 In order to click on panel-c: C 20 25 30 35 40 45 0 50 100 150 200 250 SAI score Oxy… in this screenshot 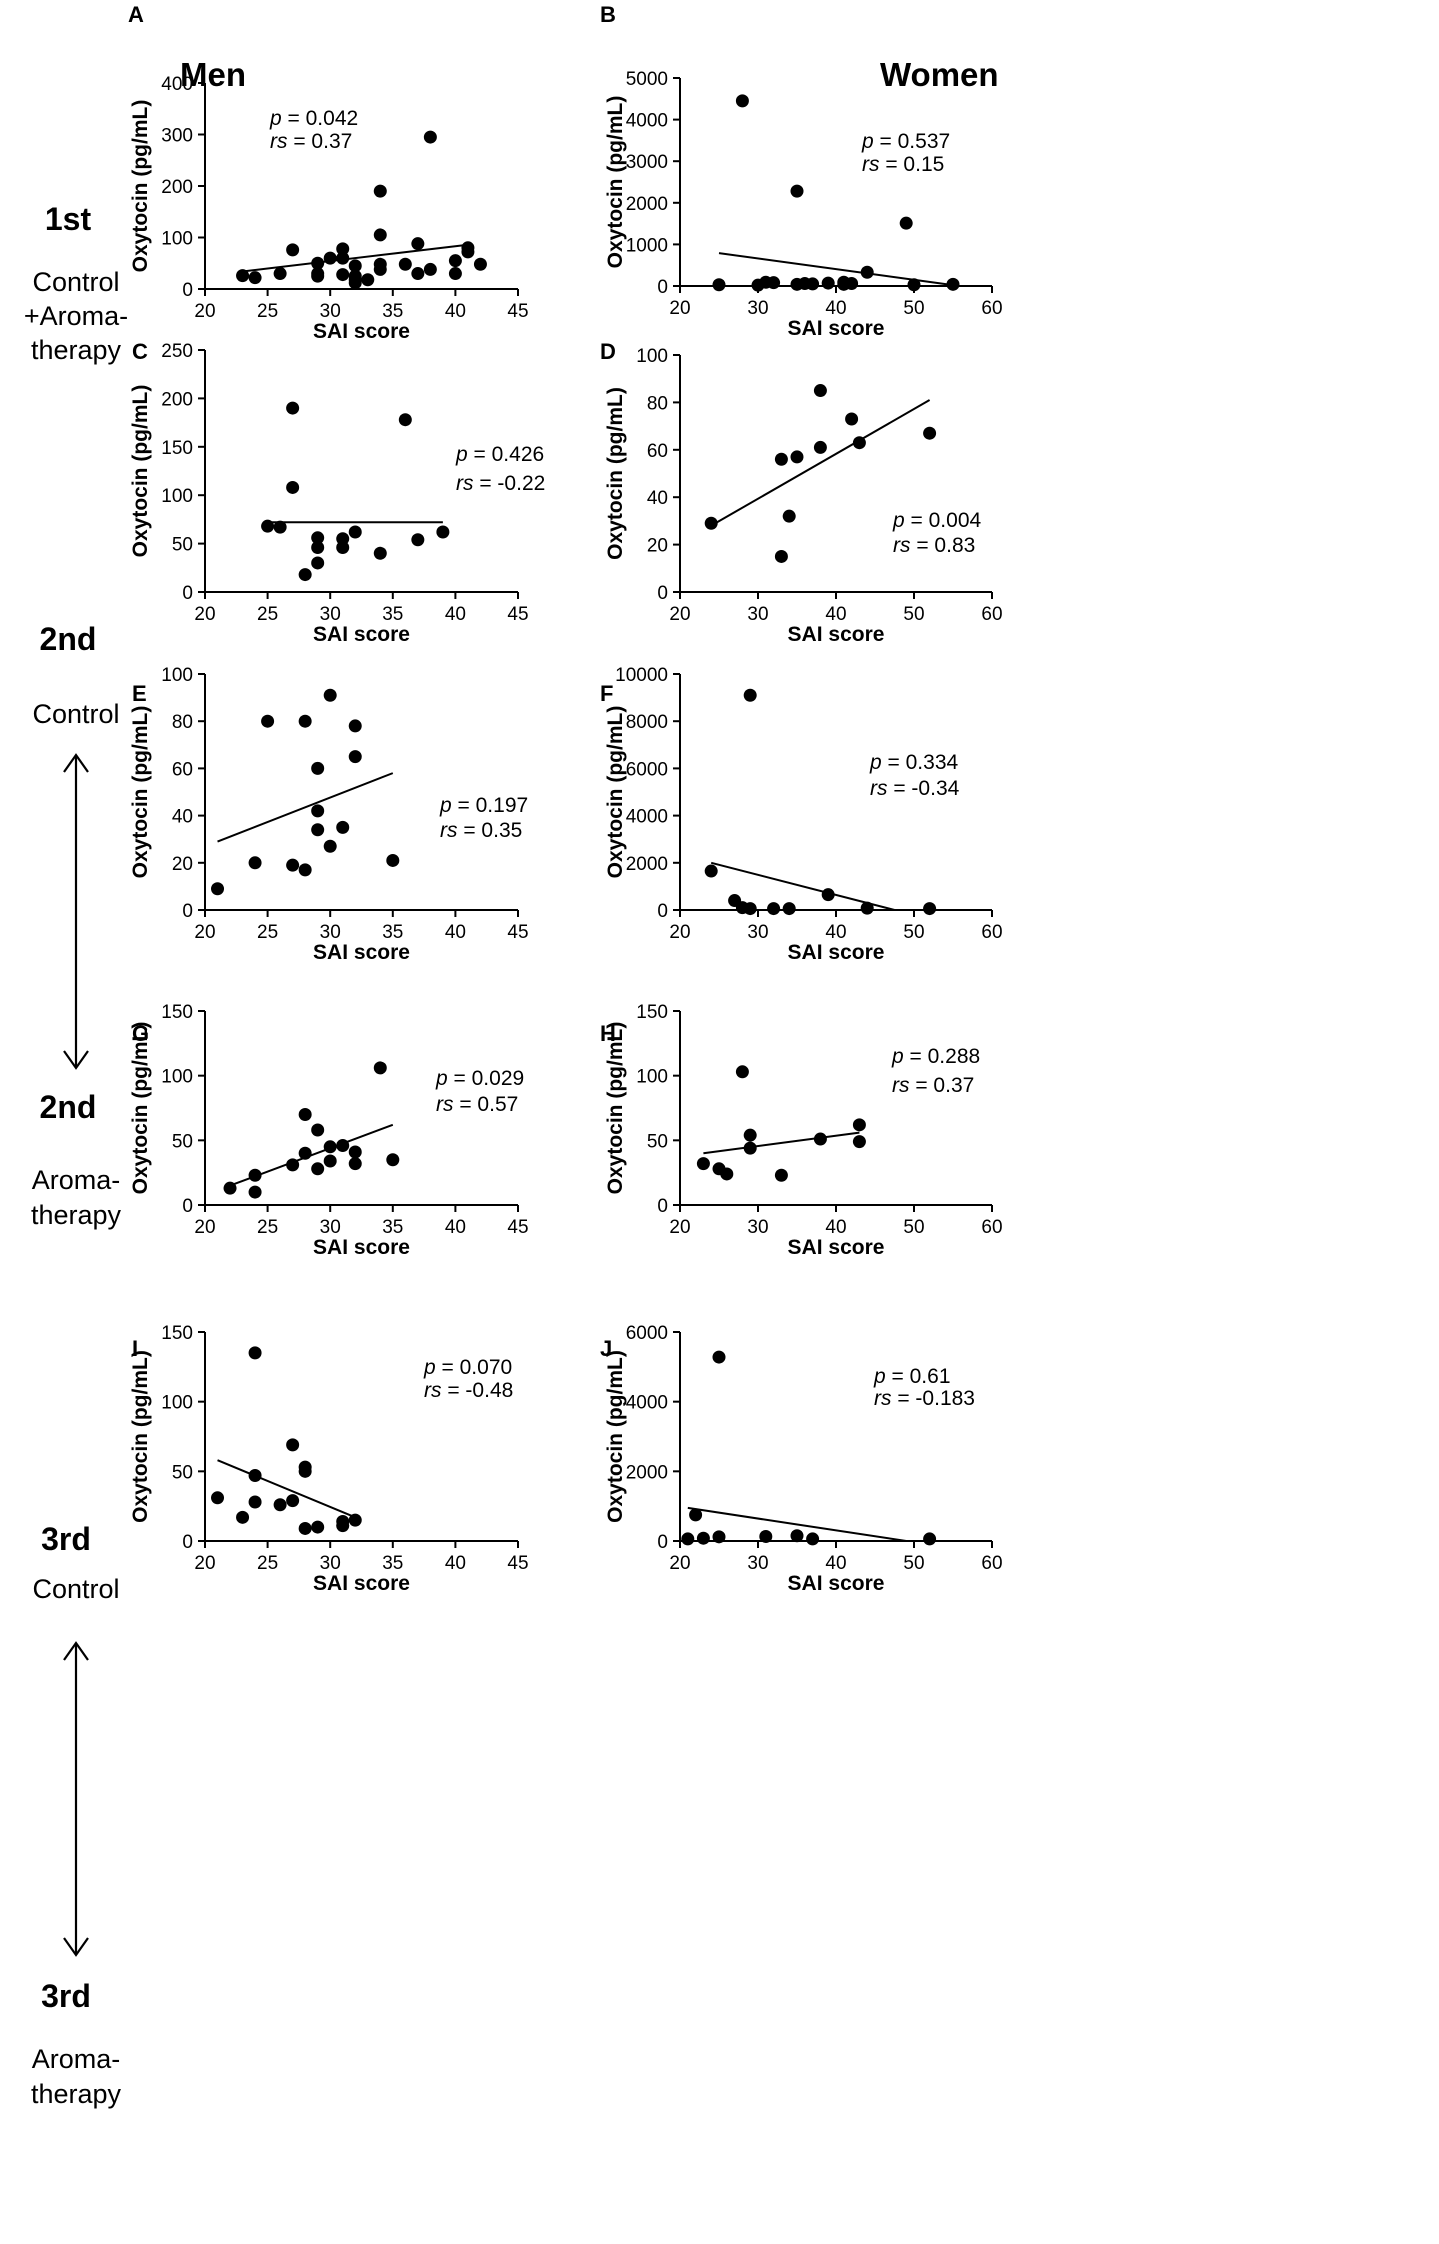, I will do `click(337, 492)`.